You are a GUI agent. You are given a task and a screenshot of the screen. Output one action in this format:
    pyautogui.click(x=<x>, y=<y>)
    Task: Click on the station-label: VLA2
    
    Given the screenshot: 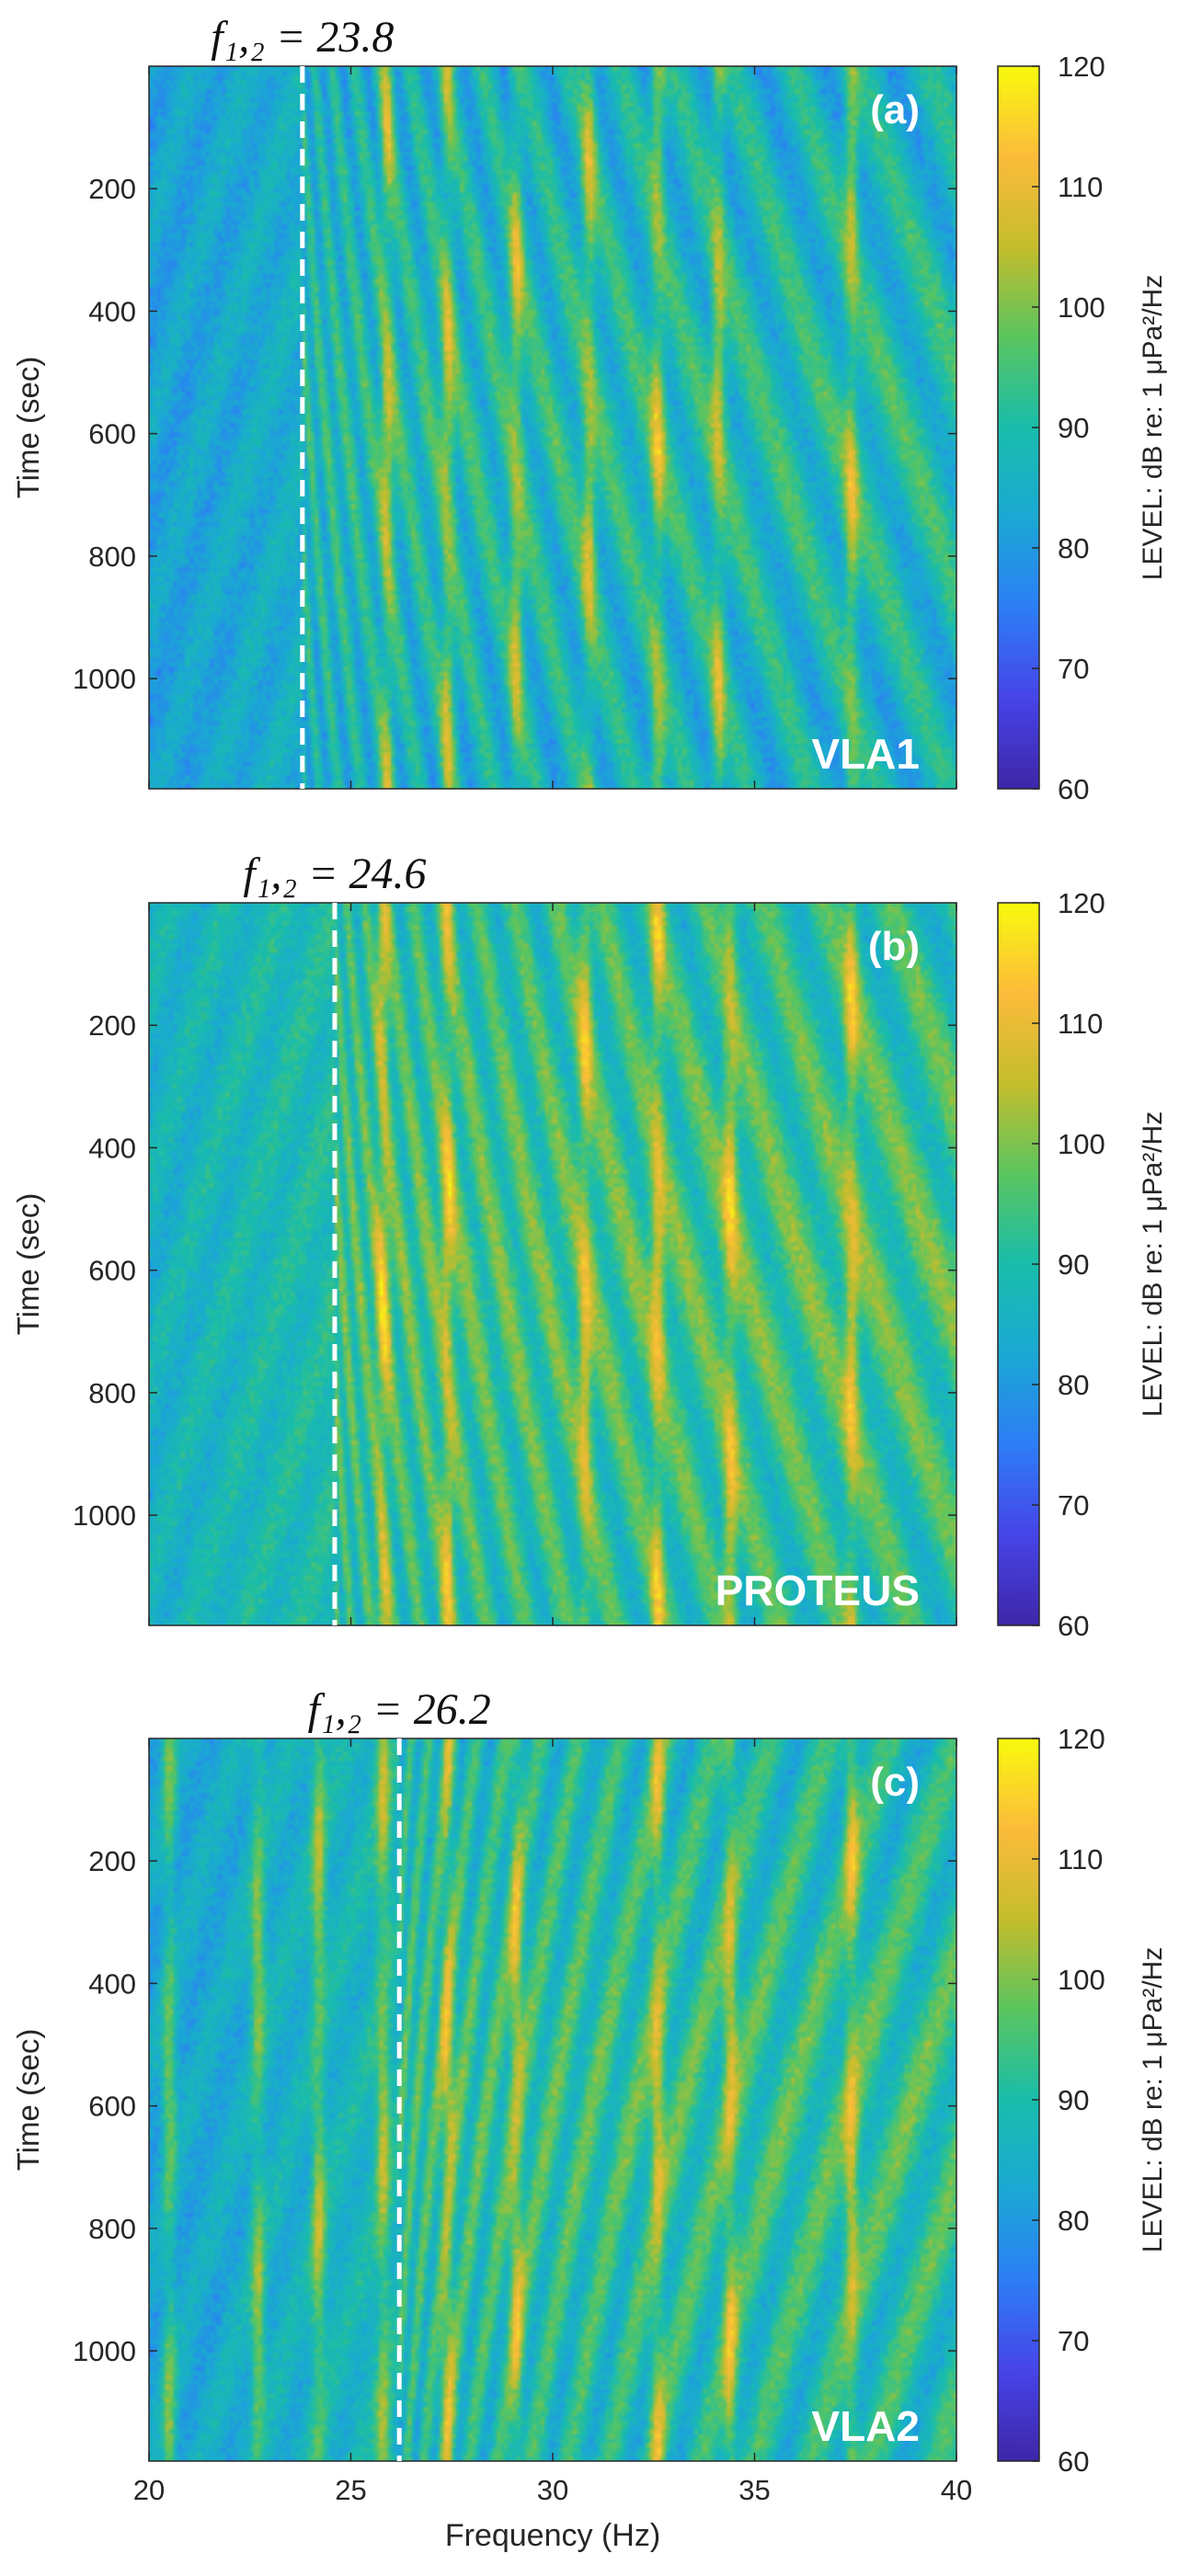 What is the action you would take?
    pyautogui.click(x=865, y=2426)
    